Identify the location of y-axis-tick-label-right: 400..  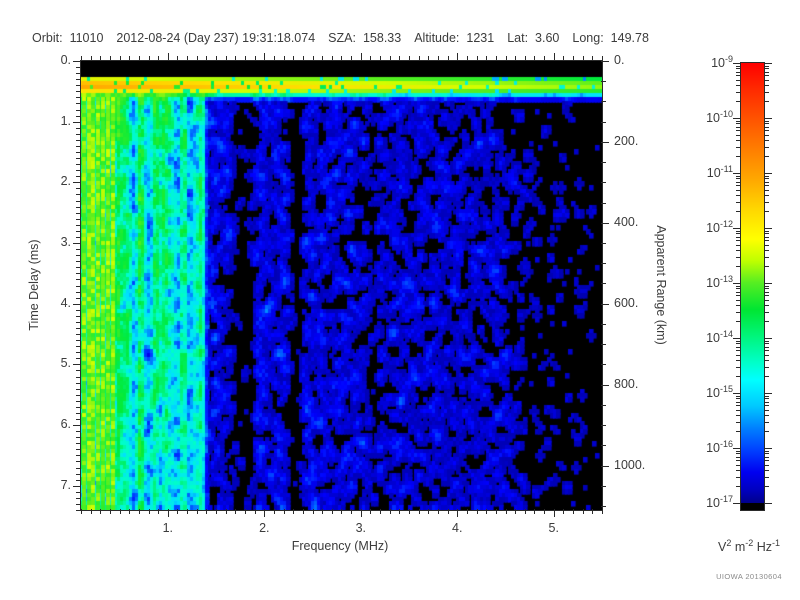
(626, 221).